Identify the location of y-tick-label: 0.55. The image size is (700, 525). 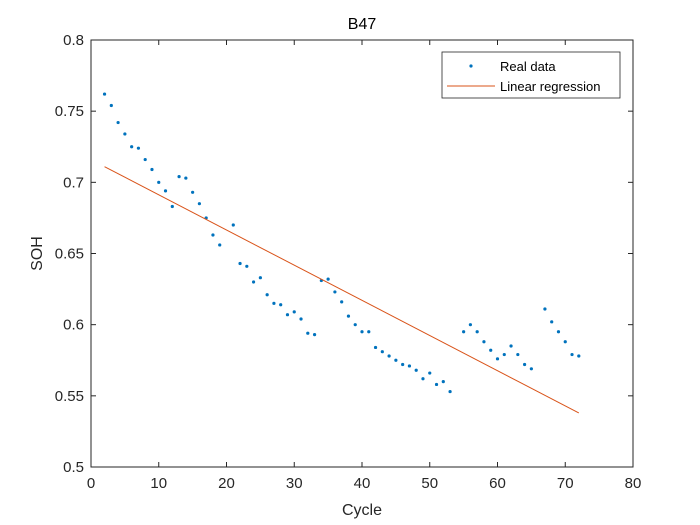
(69, 396).